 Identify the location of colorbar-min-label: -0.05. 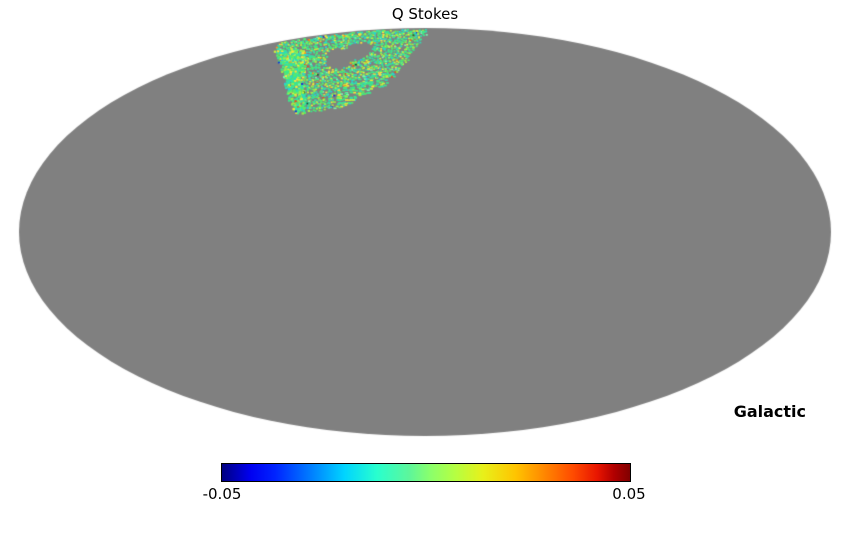
(222, 494).